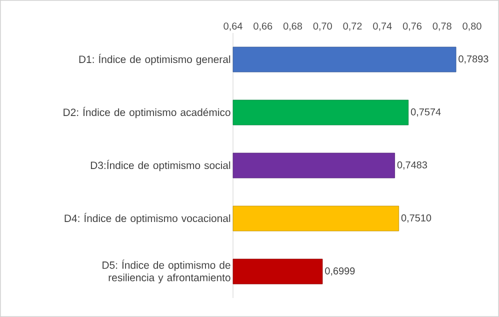  Describe the element at coordinates (382, 26) in the screenshot. I see `x-tick-label: 0,74` at that location.